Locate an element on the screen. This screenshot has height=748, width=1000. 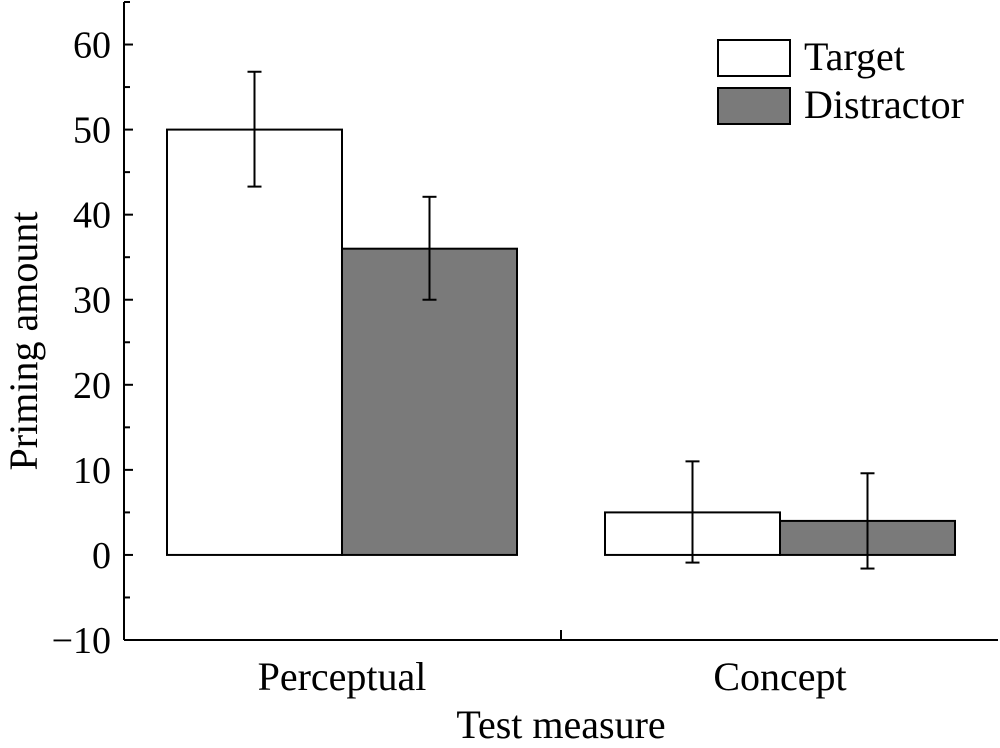
x-tick-label: Concept is located at coordinates (779, 676).